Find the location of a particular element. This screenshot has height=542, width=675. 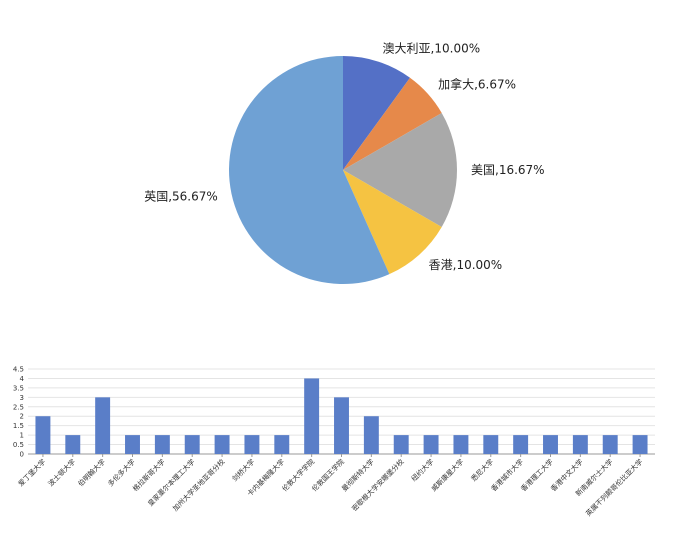

y-tick-label: 1 is located at coordinates (22, 436).